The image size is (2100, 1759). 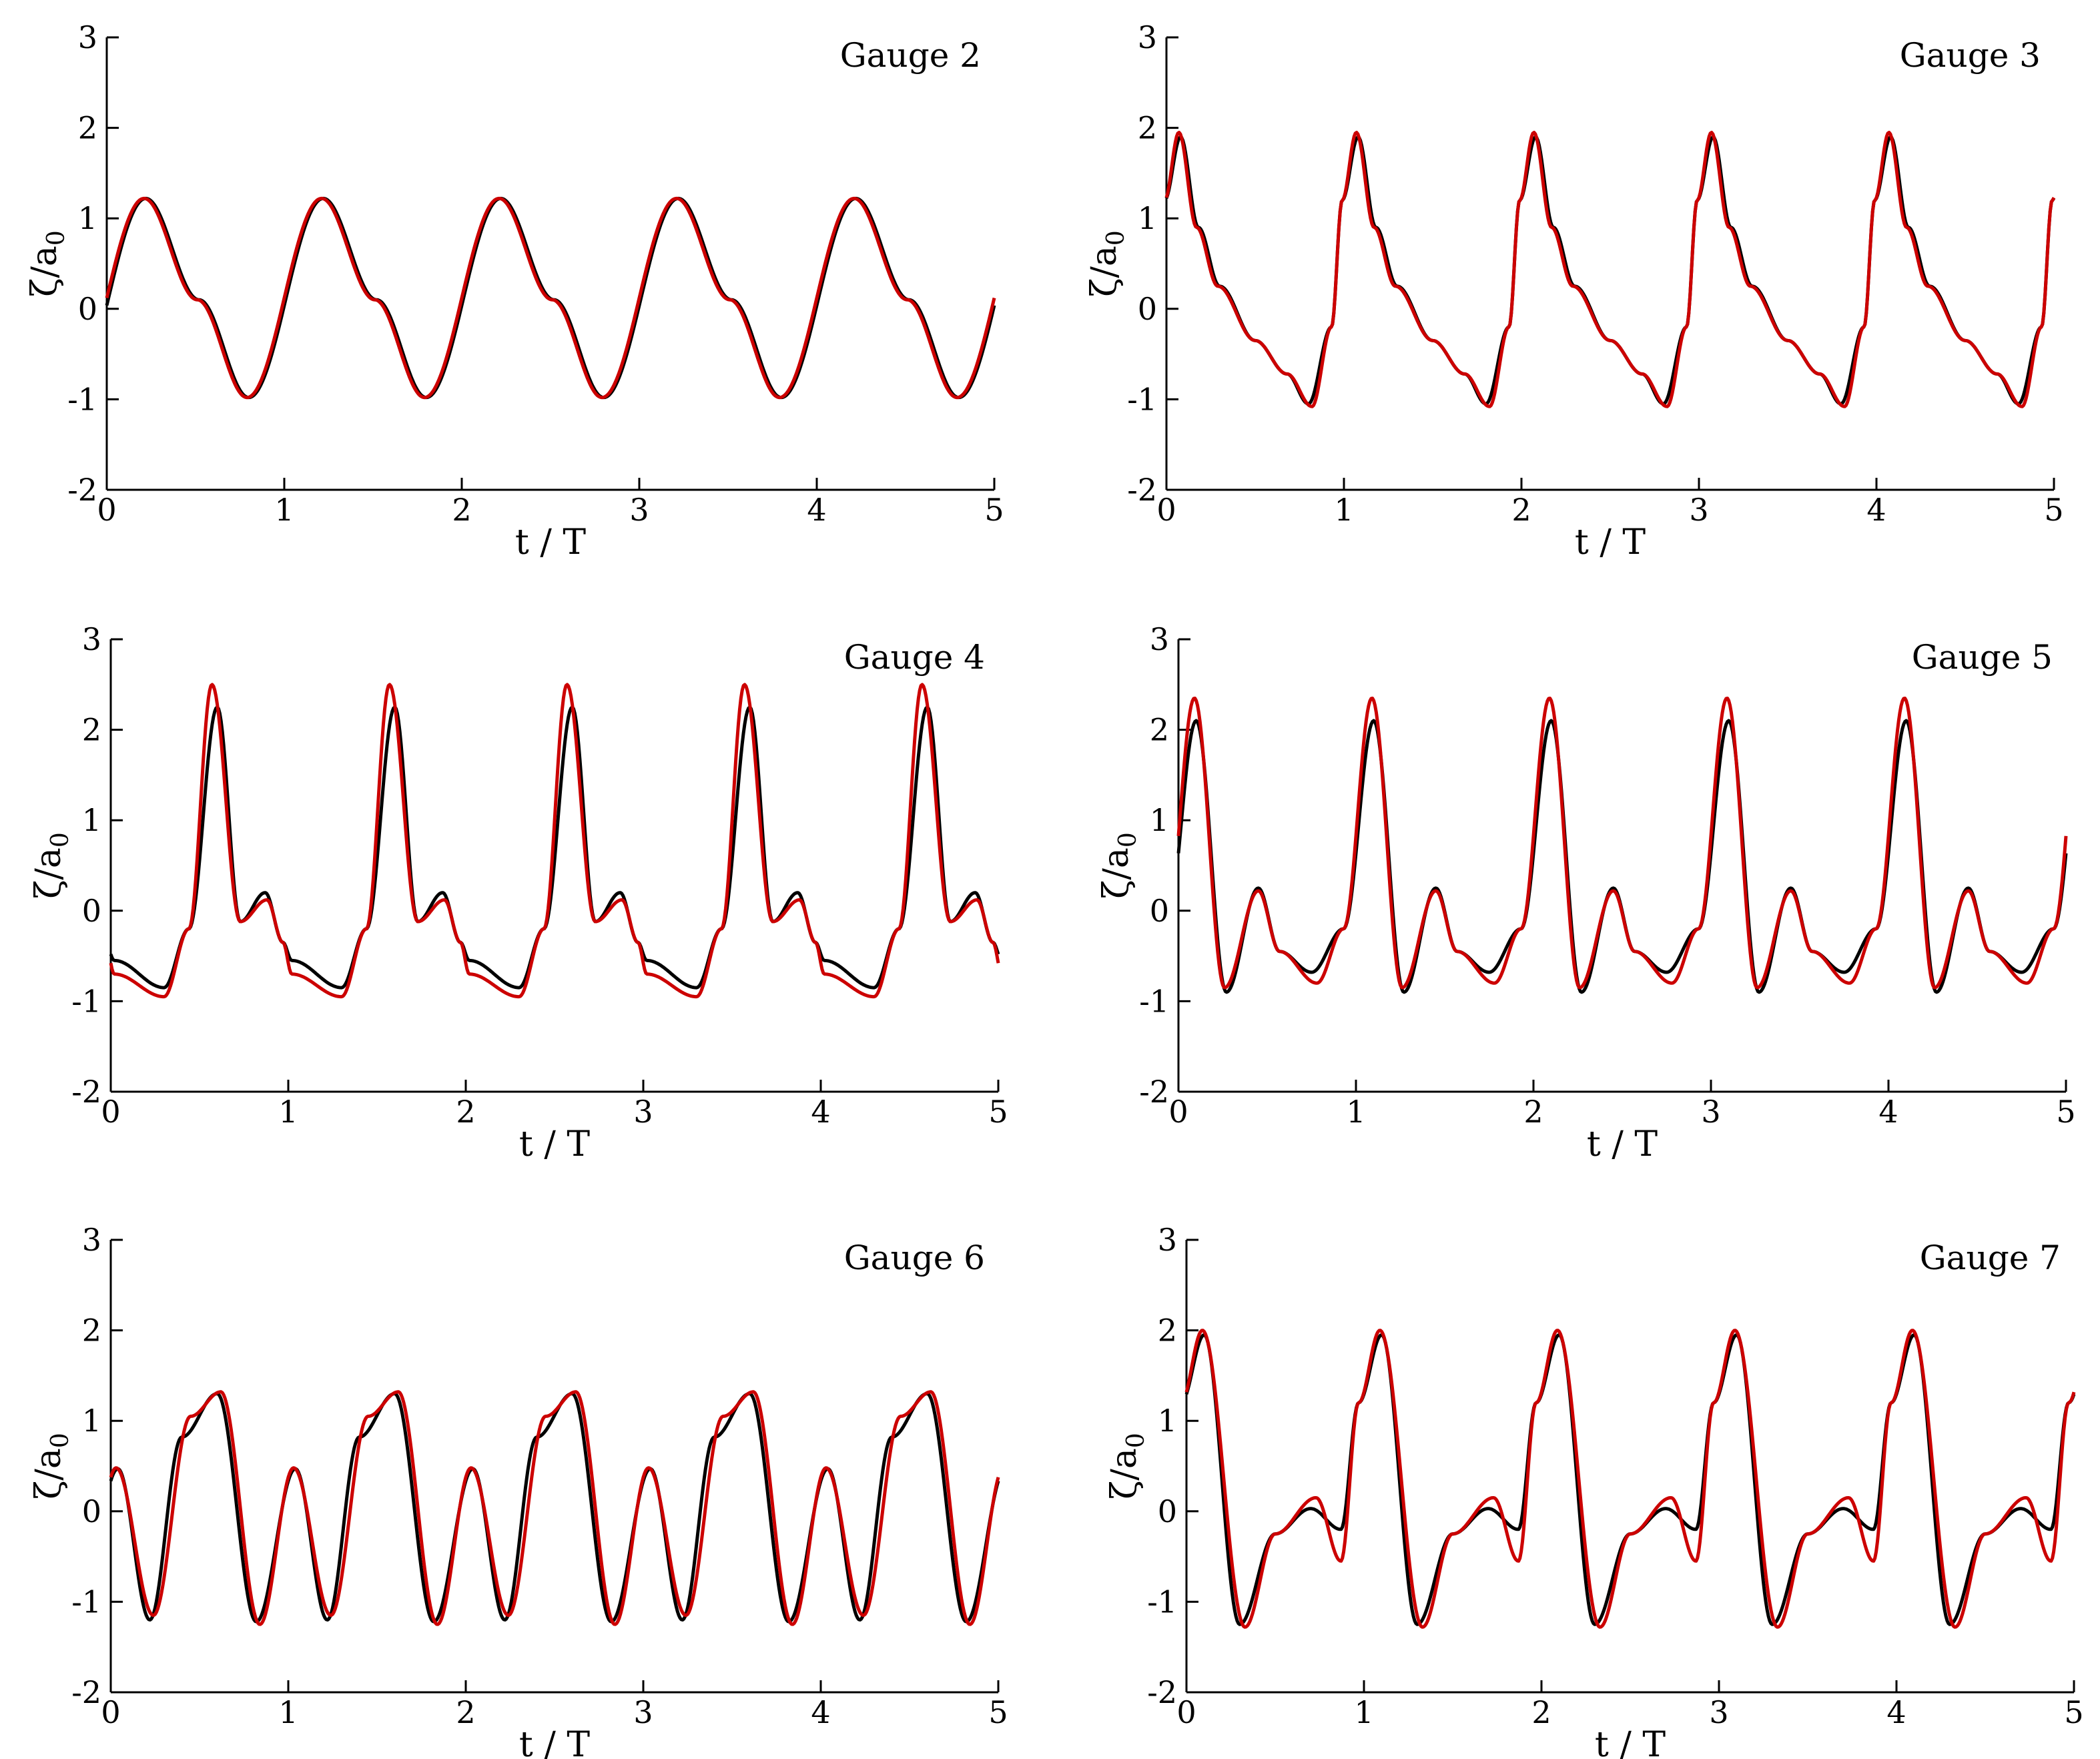 What do you see at coordinates (1991, 1258) in the screenshot?
I see `gauge-label: Gauge 7` at bounding box center [1991, 1258].